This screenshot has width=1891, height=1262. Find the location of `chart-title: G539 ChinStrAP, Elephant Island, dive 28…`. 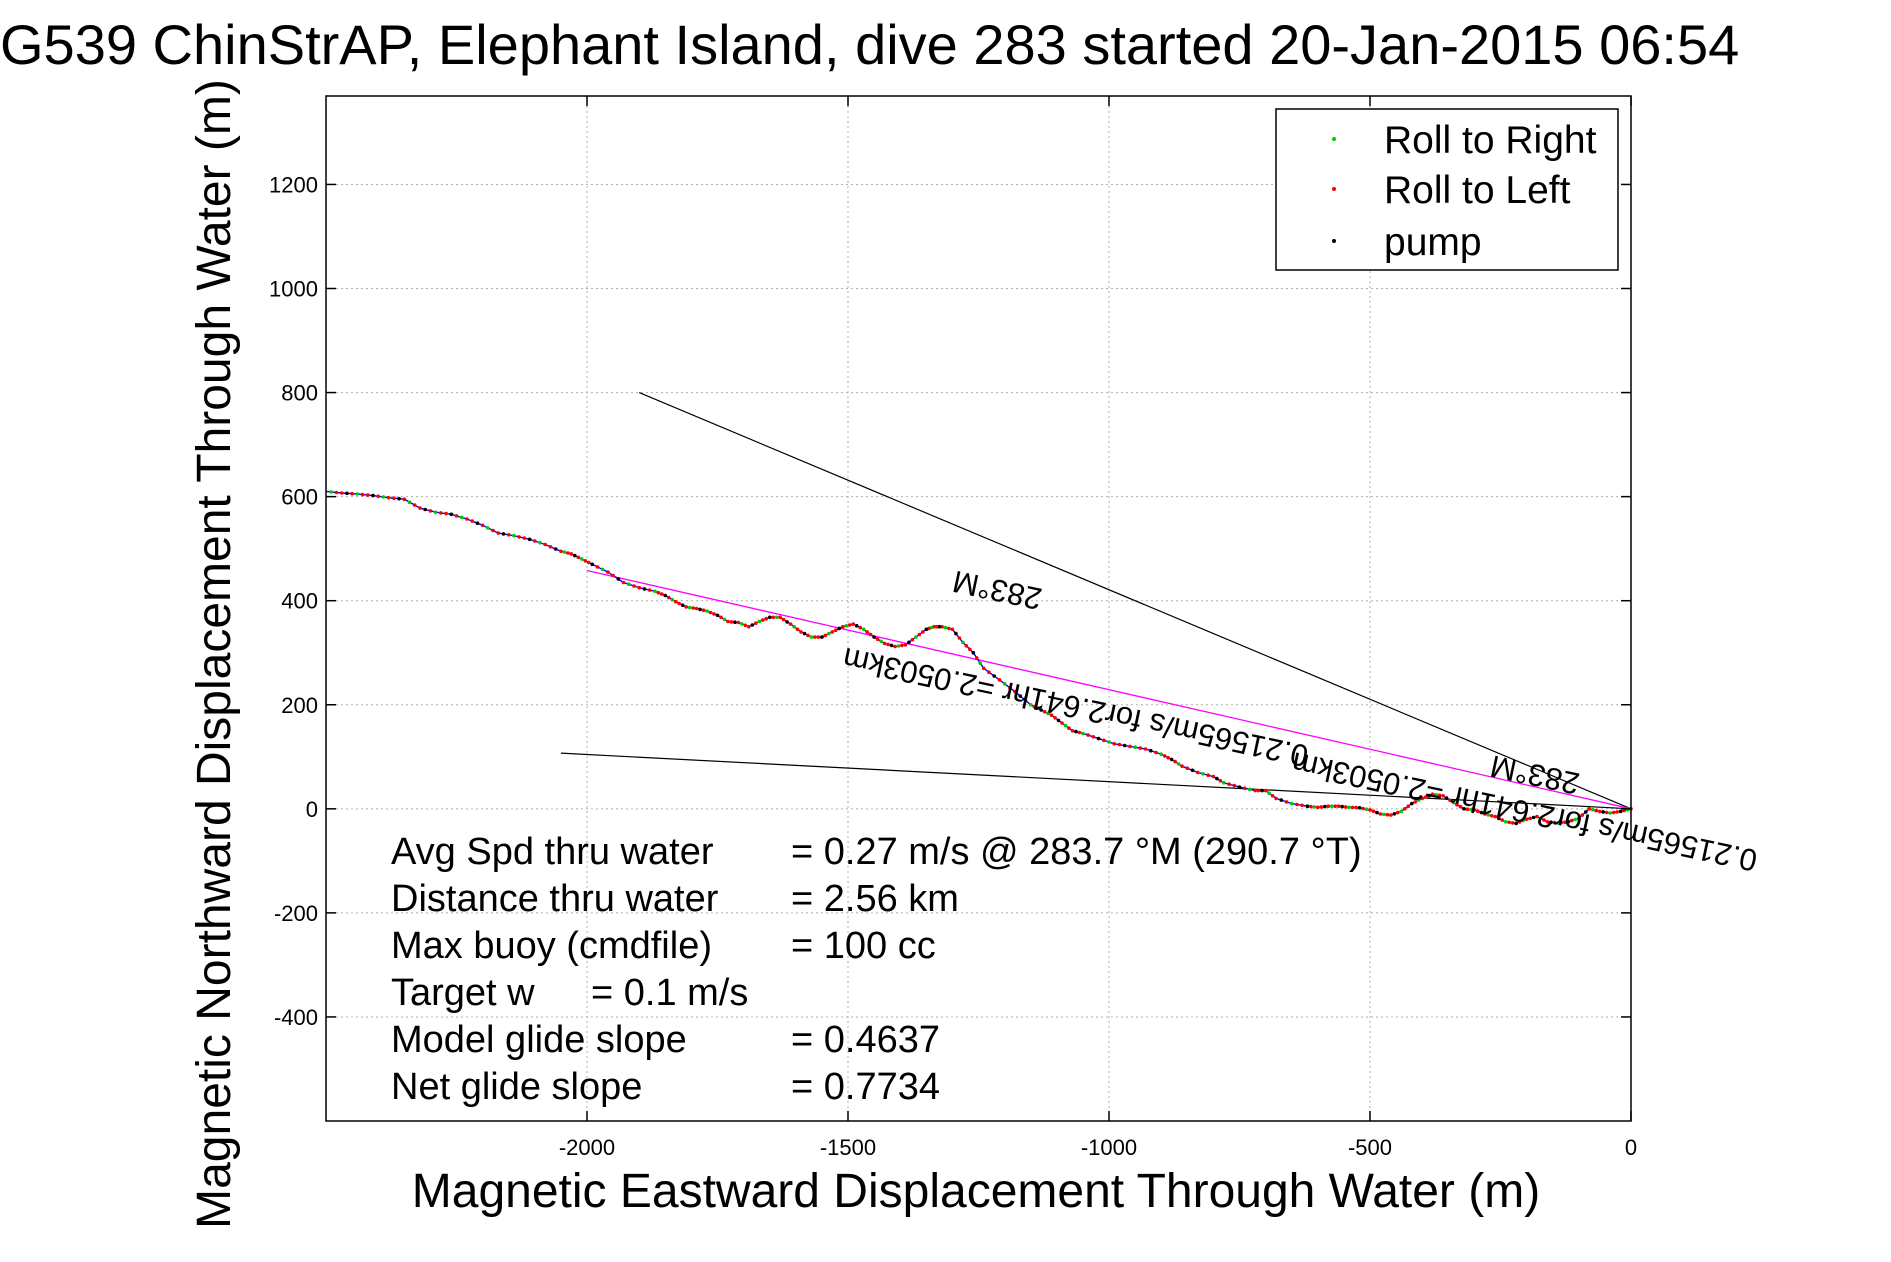

chart-title: G539 ChinStrAP, Elephant Island, dive 28… is located at coordinates (869, 44).